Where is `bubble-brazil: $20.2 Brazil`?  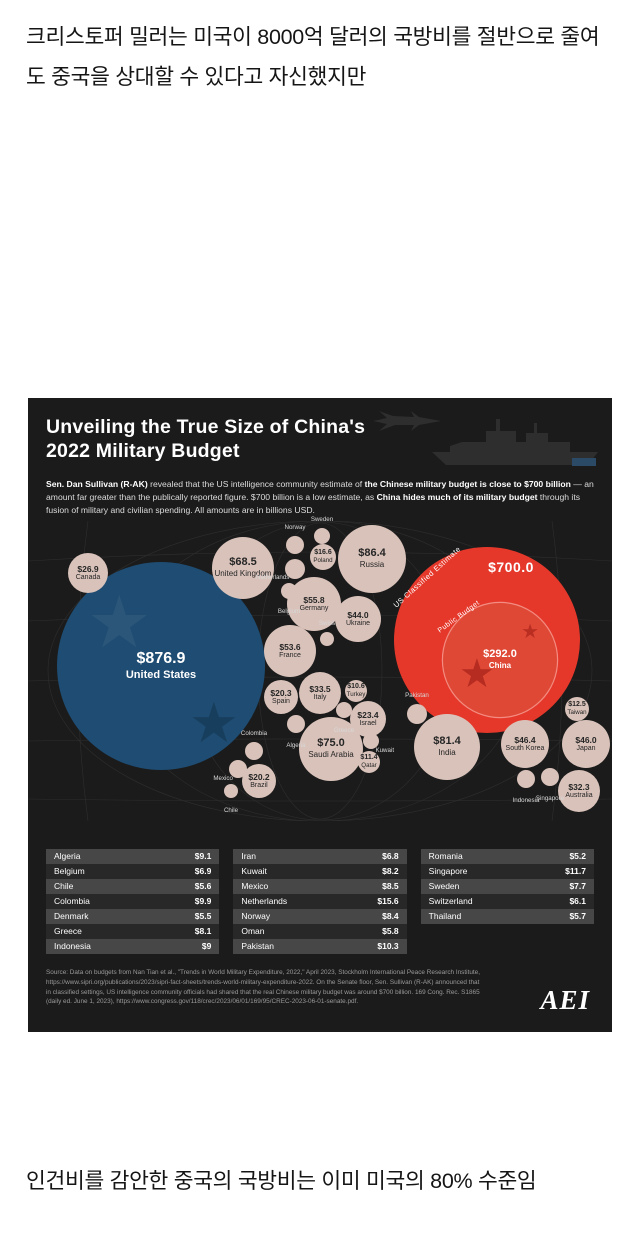 bubble-brazil: $20.2 Brazil is located at coordinates (259, 780).